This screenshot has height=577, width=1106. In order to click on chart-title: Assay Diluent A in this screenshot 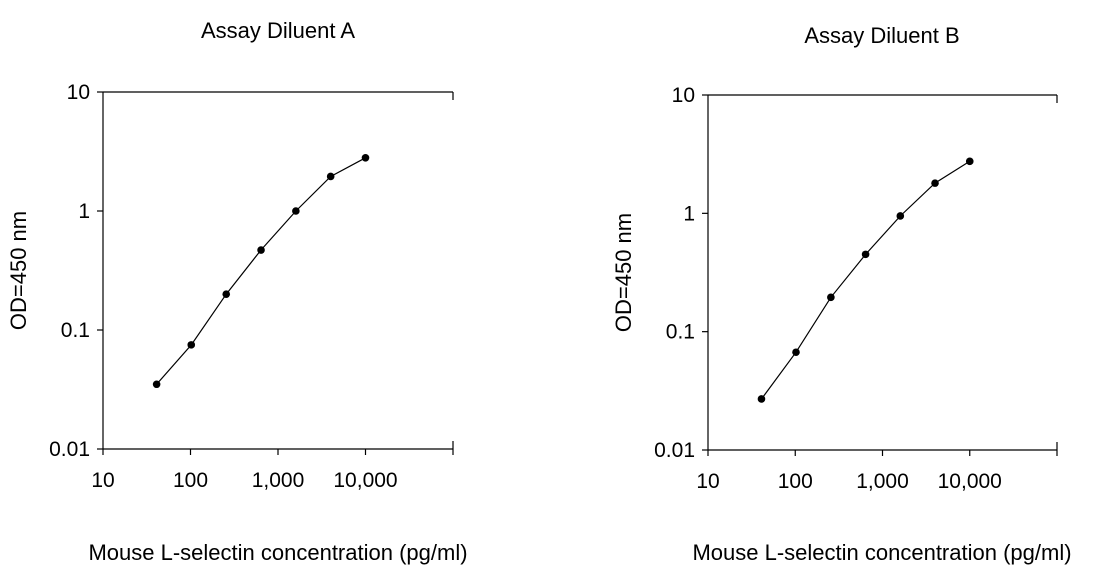, I will do `click(278, 30)`.